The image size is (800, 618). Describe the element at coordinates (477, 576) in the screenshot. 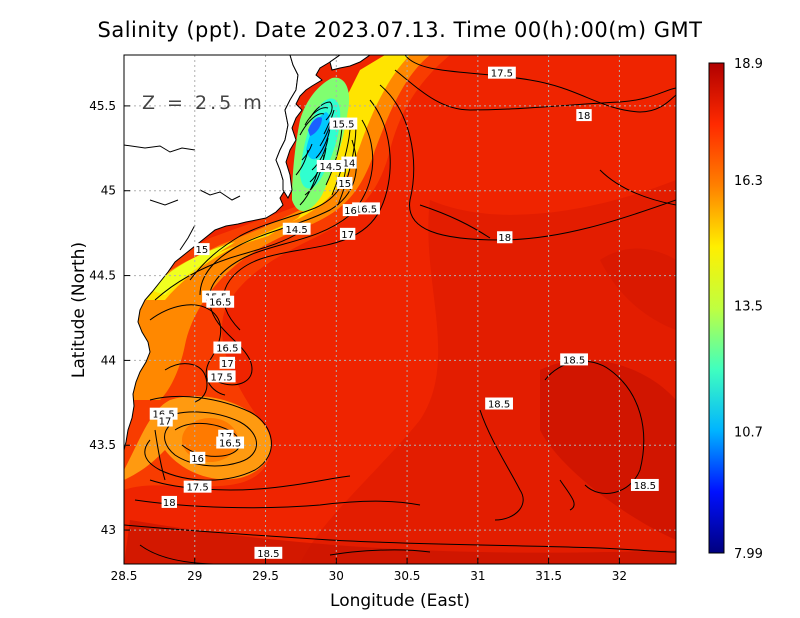

I see `x-tick-label: 31` at that location.